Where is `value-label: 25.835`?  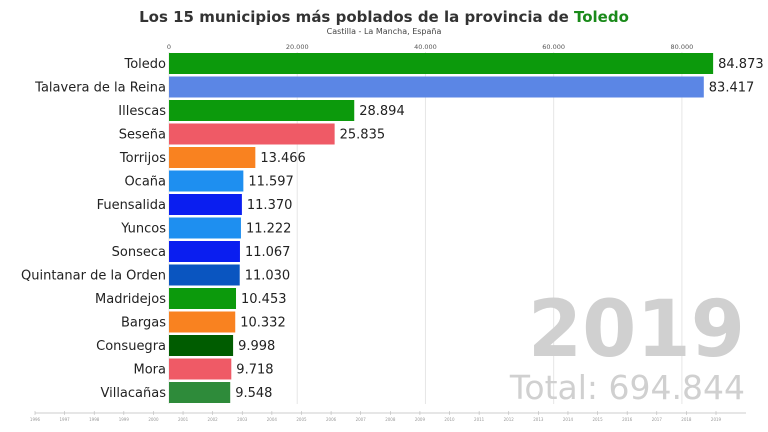
value-label: 25.835 is located at coordinates (363, 135).